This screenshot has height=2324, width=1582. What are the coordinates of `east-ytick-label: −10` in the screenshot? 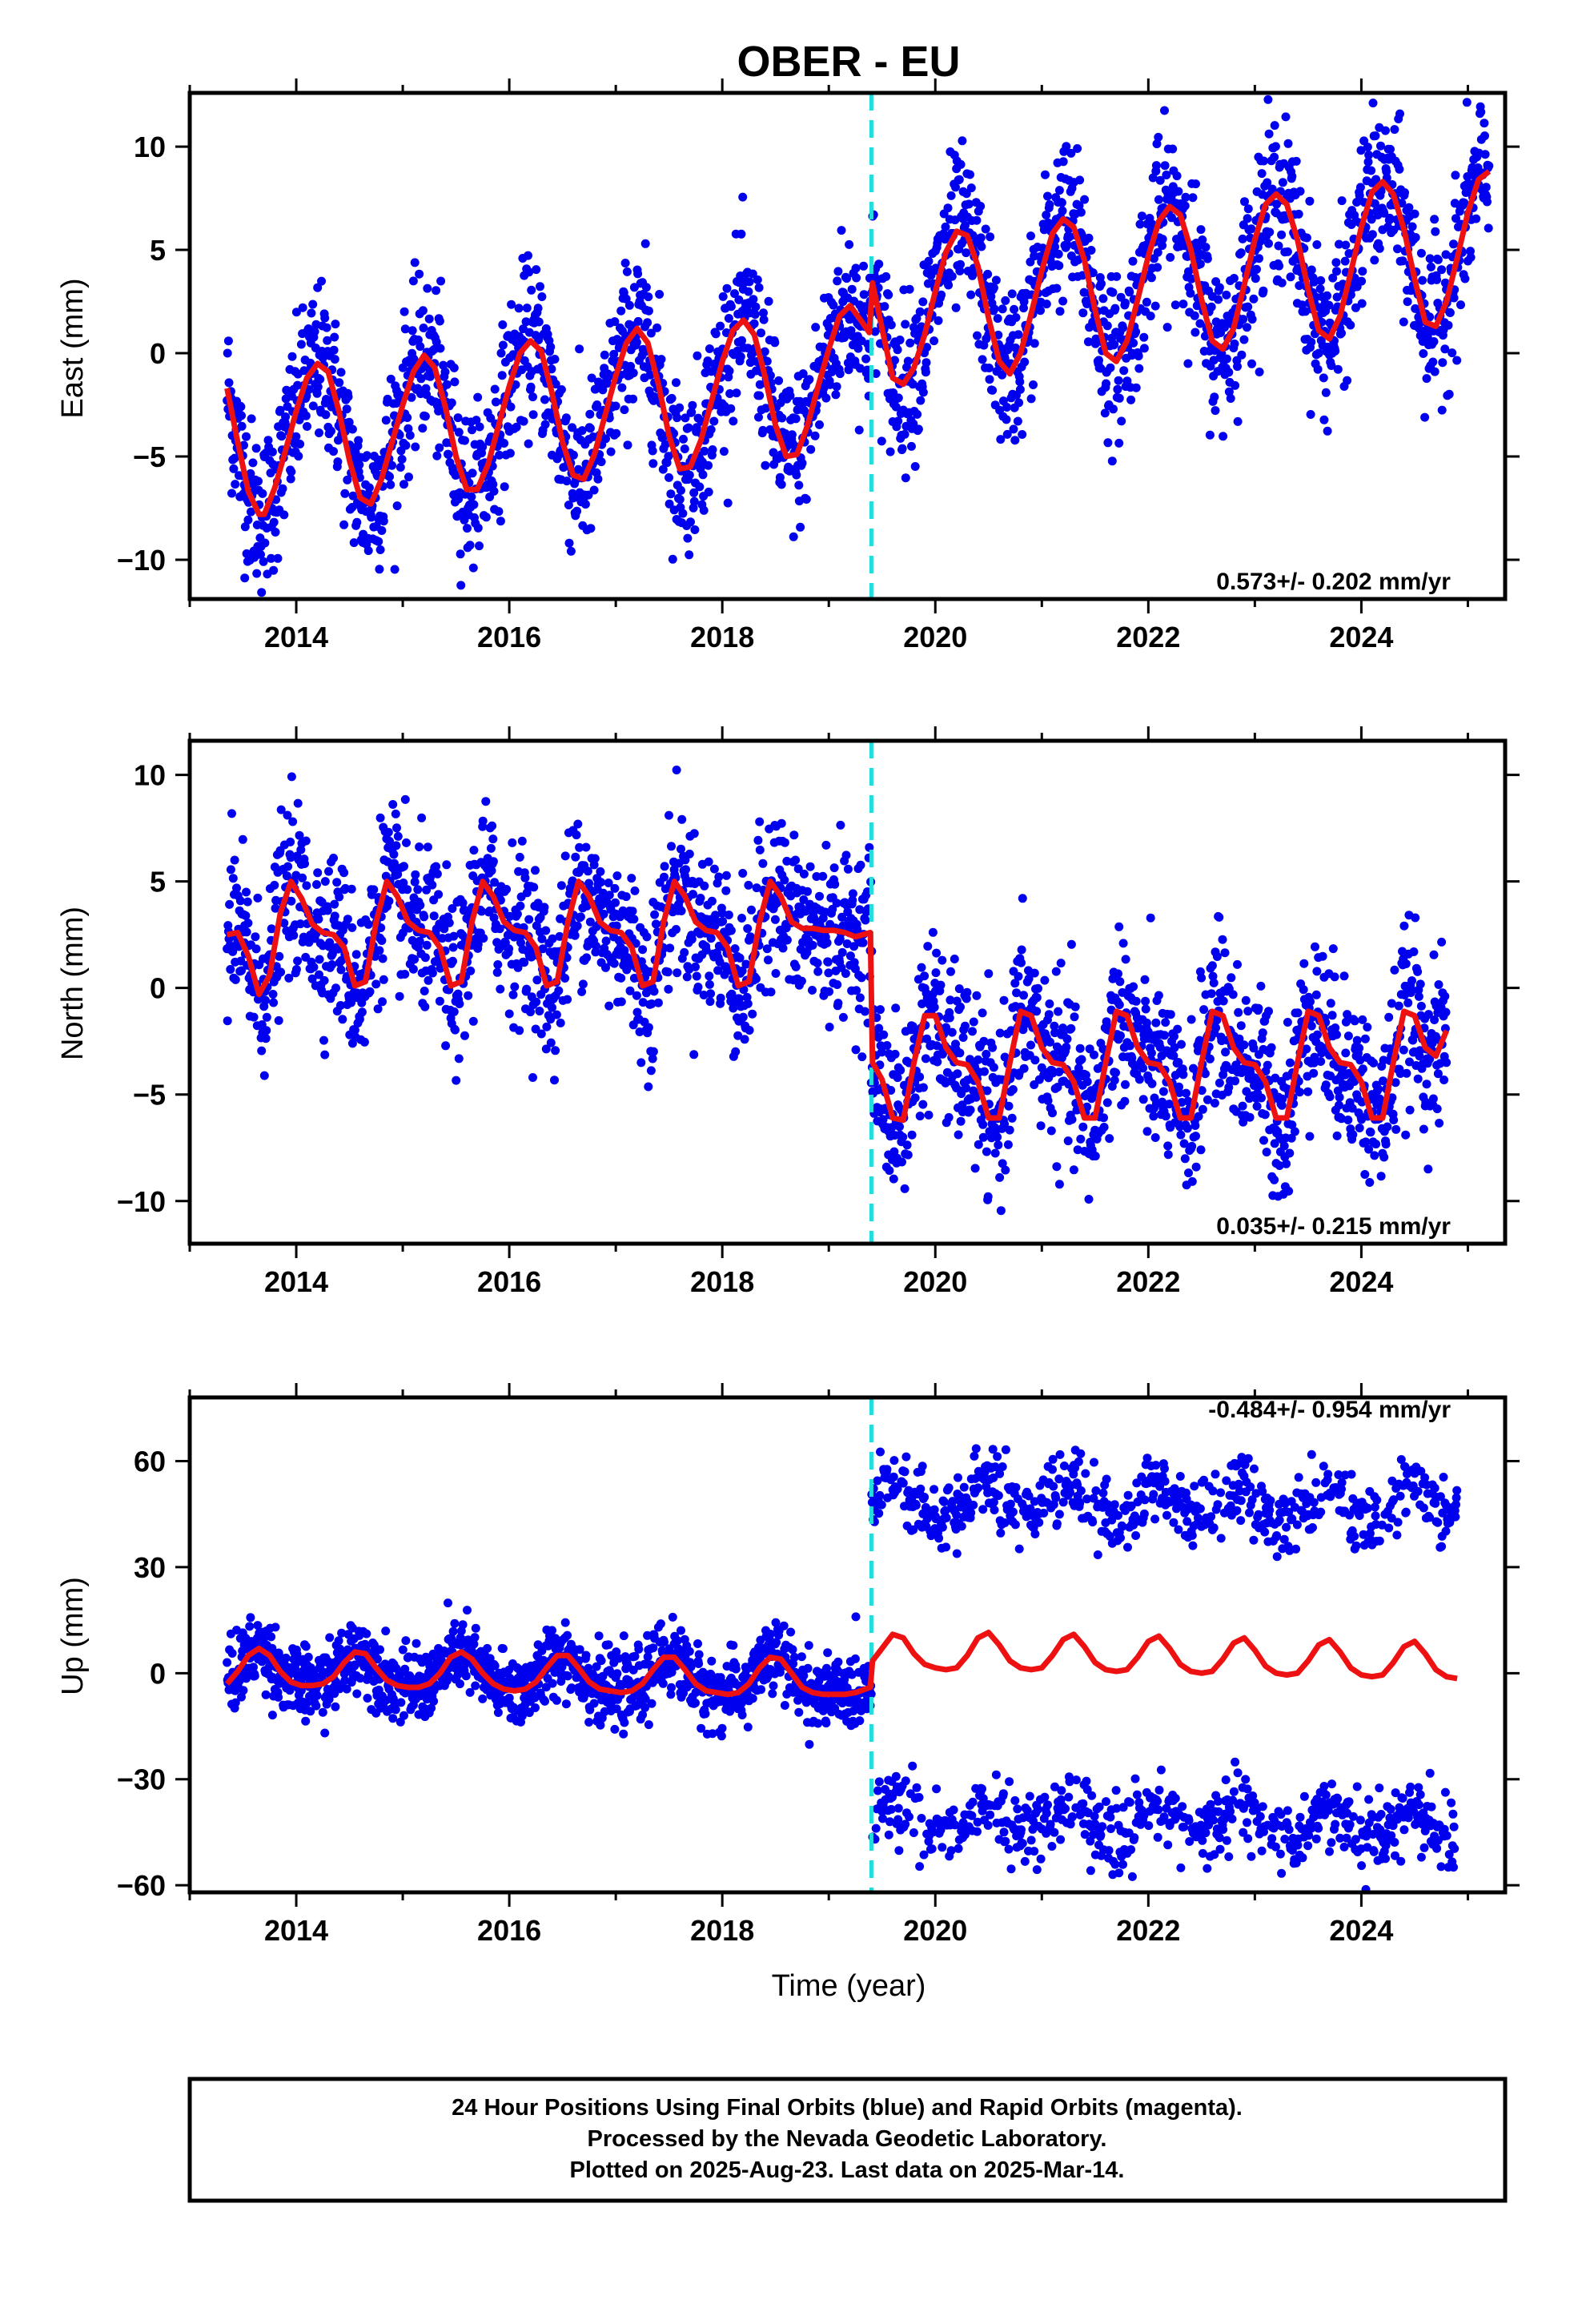 It's located at (141, 560).